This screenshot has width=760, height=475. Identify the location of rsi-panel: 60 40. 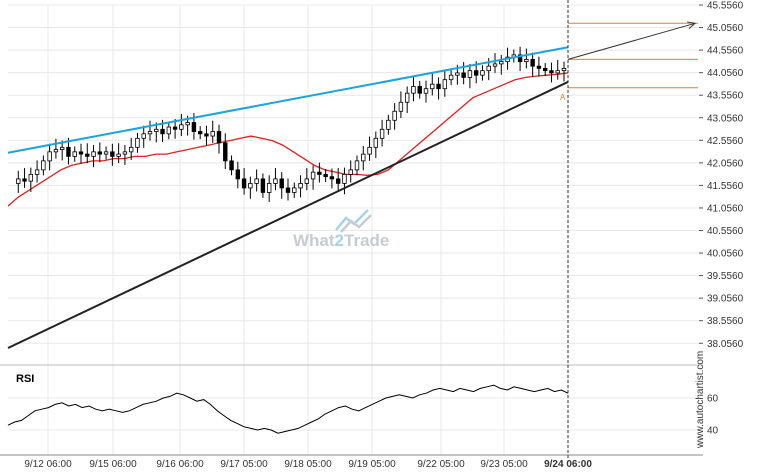
(359, 400).